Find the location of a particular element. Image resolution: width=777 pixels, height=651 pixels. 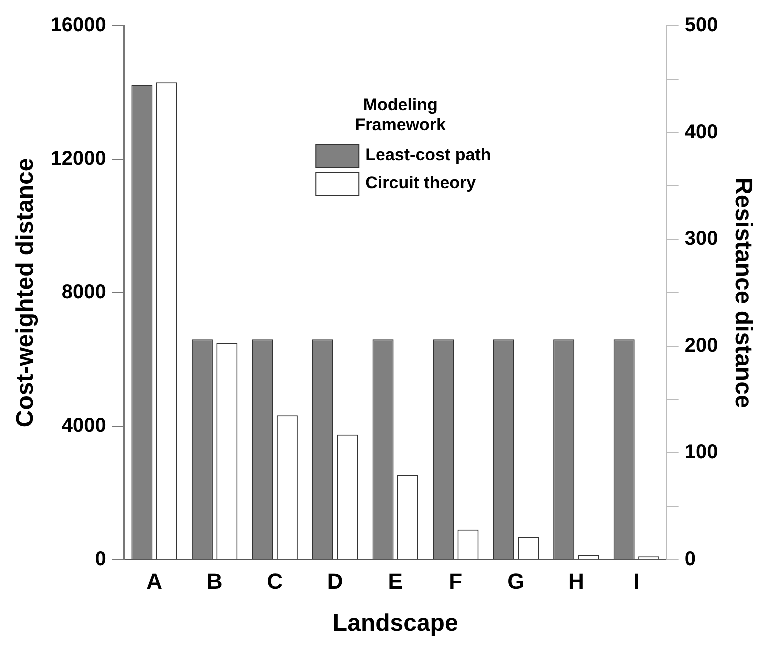

y2-tick-label: 200 is located at coordinates (701, 345).